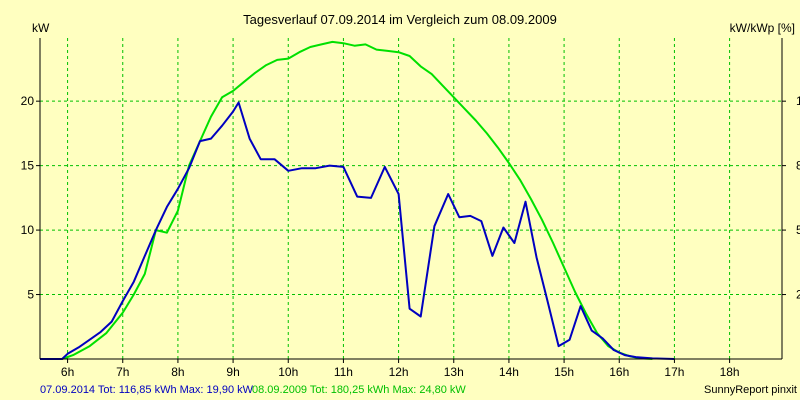  I want to click on y-tick-label-left: 10, so click(28, 230).